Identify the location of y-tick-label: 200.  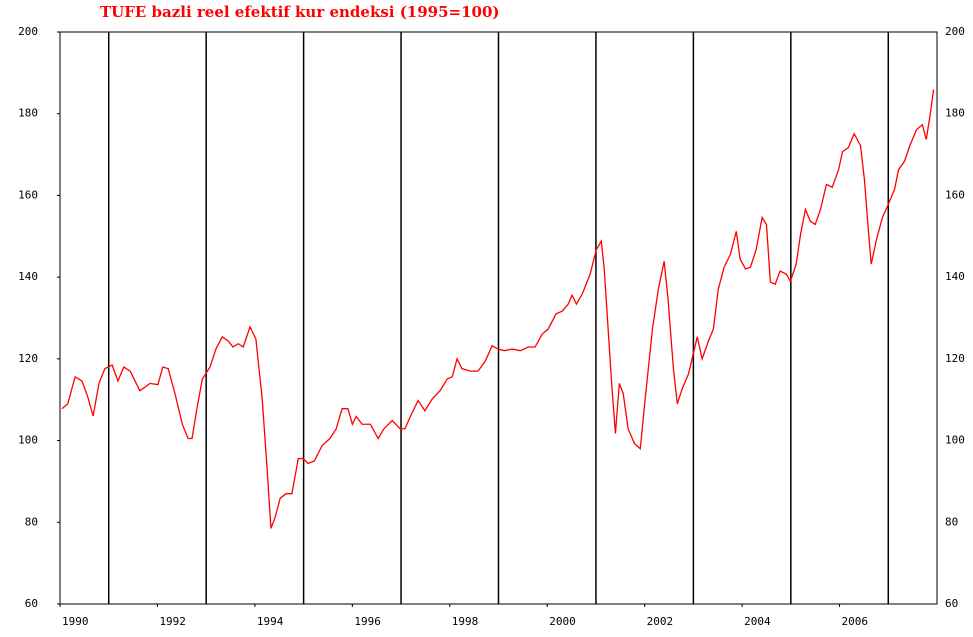
(28, 31).